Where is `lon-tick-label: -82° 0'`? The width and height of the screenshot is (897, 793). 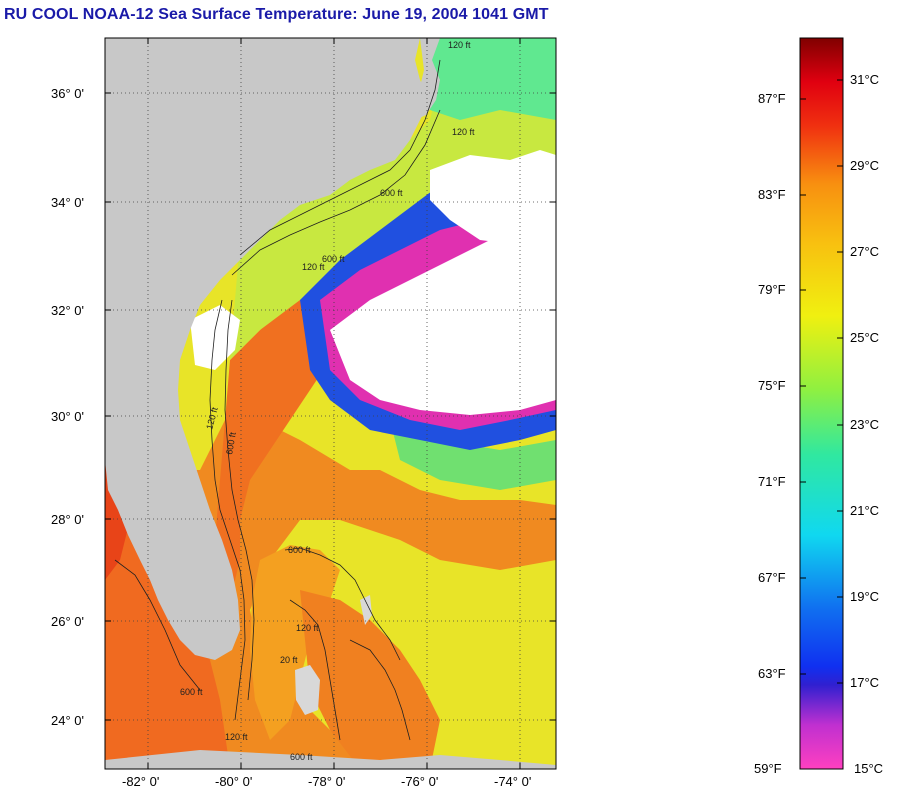
lon-tick-label: -82° 0' is located at coordinates (141, 781).